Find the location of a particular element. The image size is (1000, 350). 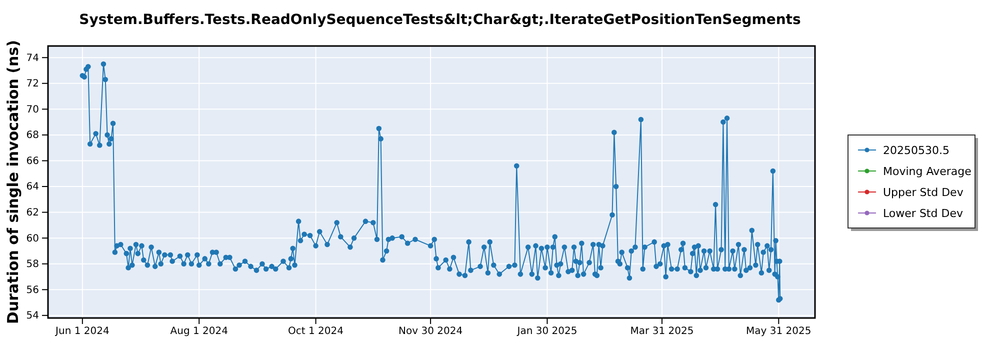

x-tick-label: Mar 31 2025 is located at coordinates (662, 332).